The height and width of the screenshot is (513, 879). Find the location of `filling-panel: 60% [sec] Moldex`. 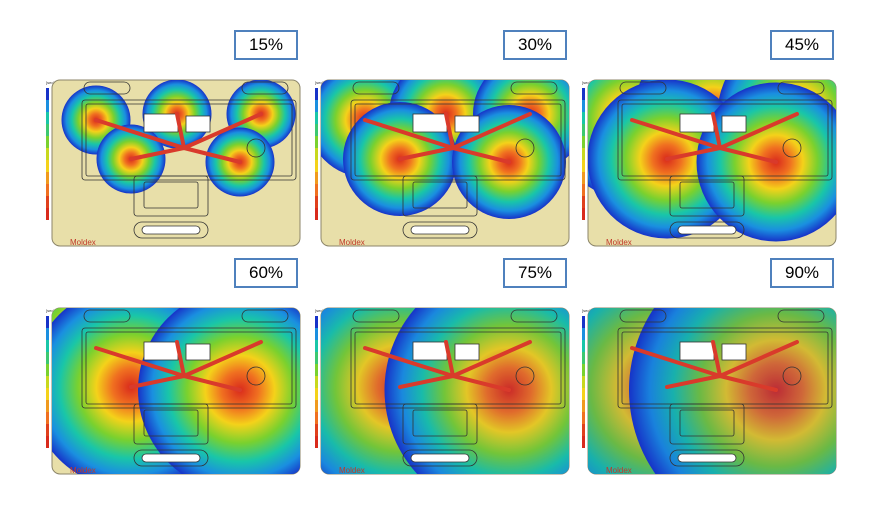

filling-panel: 60% [sec] Moldex is located at coordinates (174, 369).